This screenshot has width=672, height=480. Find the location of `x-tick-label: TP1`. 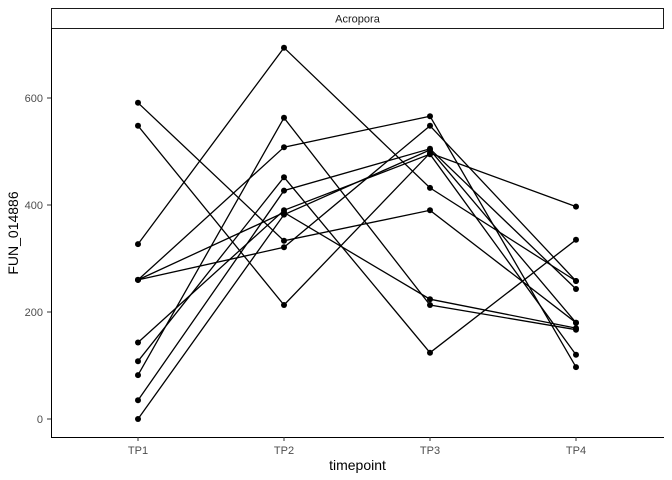

x-tick-label: TP1 is located at coordinates (138, 451).